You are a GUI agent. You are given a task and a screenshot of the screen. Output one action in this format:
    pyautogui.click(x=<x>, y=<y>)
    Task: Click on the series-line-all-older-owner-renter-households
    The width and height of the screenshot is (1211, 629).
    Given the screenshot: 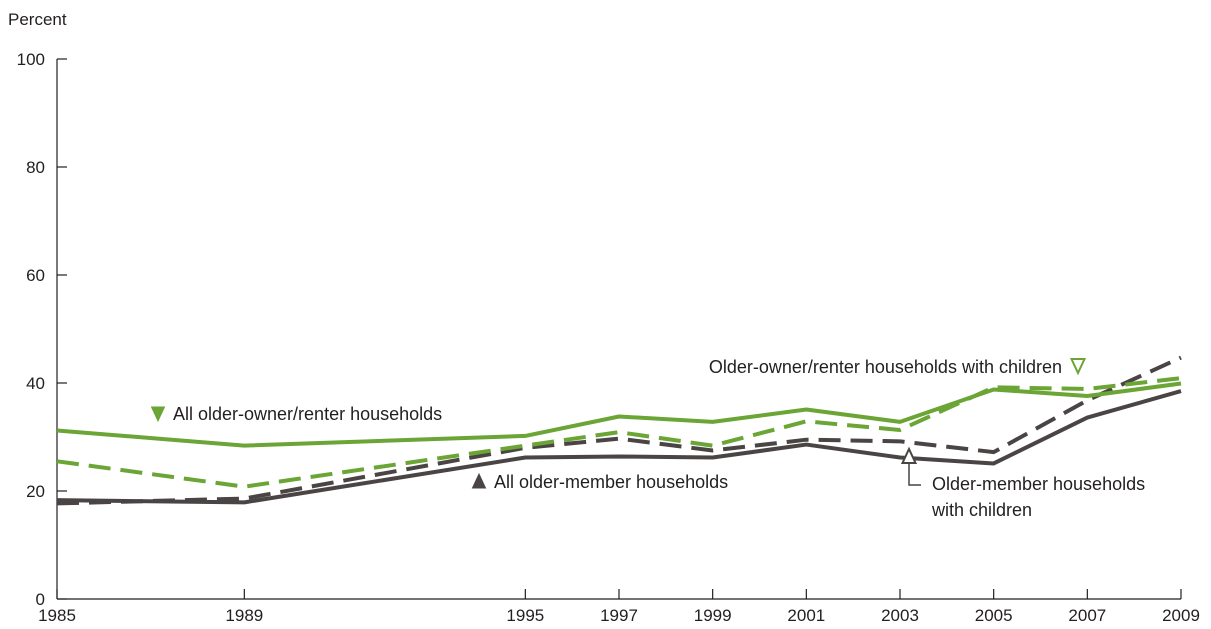 What is the action you would take?
    pyautogui.click(x=619, y=414)
    